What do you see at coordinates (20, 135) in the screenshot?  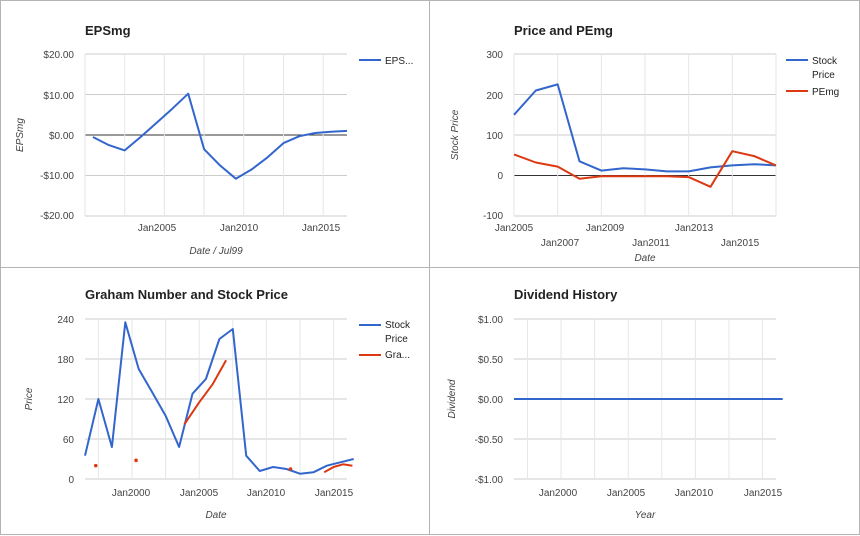 I see `y-axis-label: EPSmg` at bounding box center [20, 135].